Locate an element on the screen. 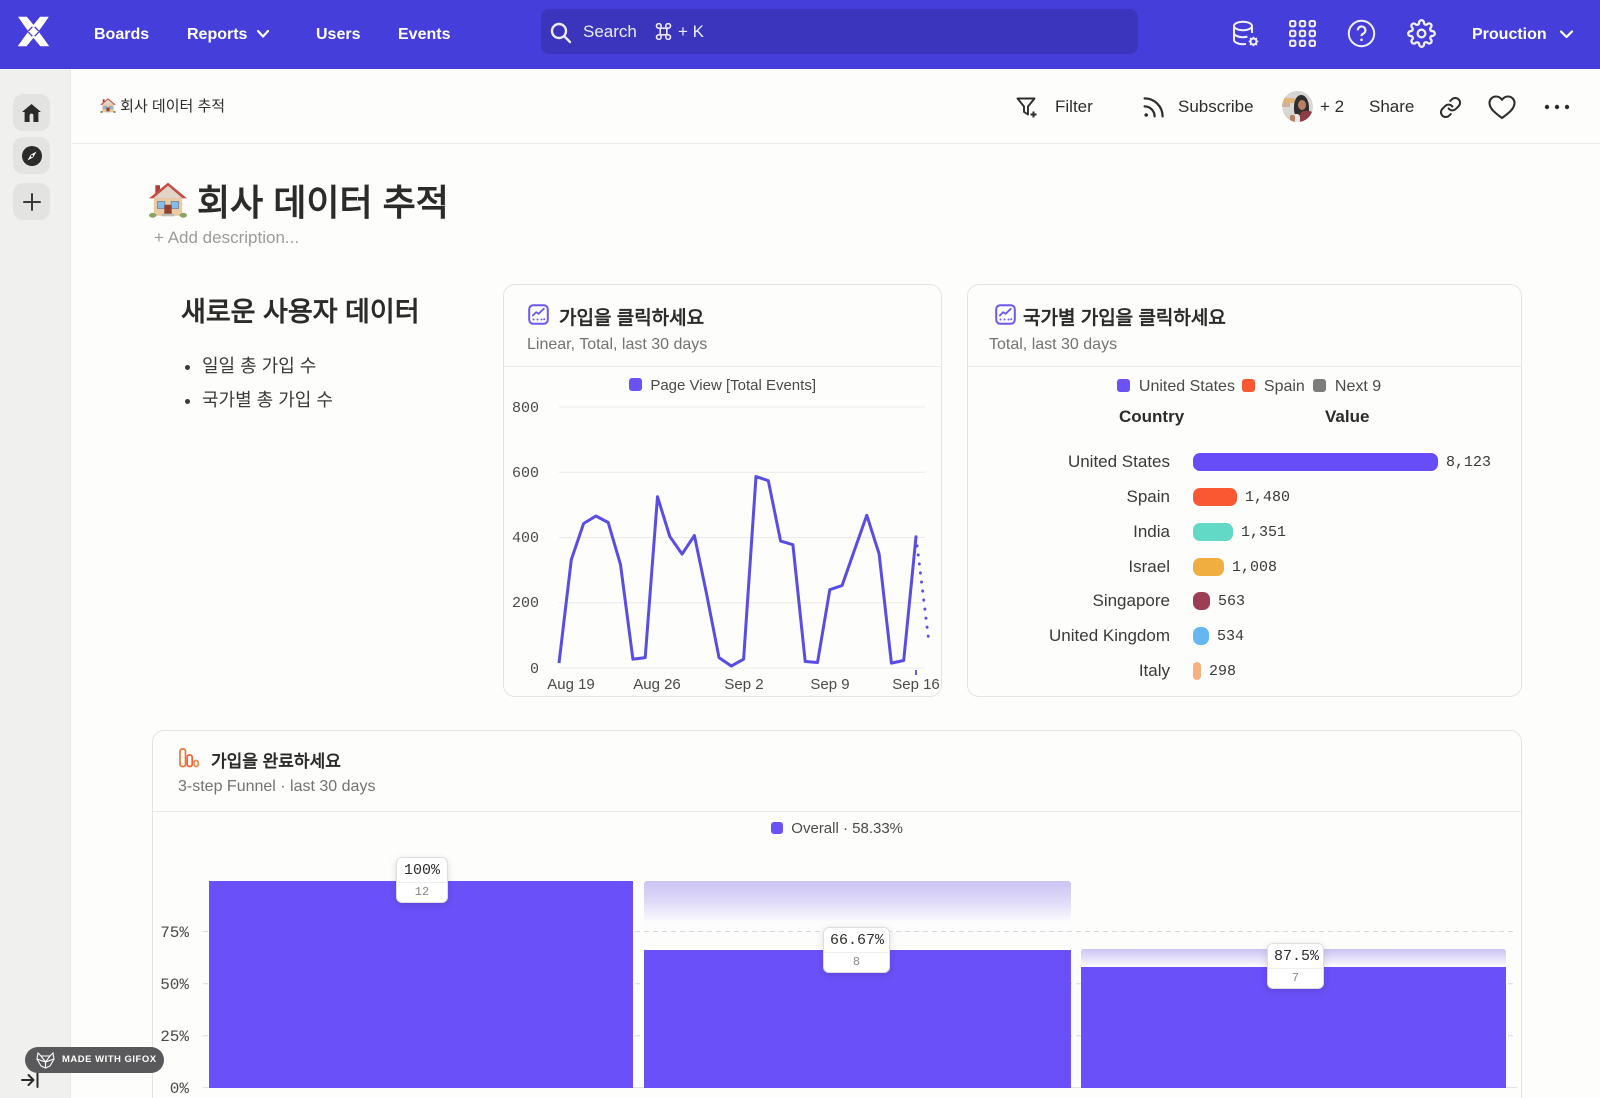  svg-text: 0 is located at coordinates (534, 669).